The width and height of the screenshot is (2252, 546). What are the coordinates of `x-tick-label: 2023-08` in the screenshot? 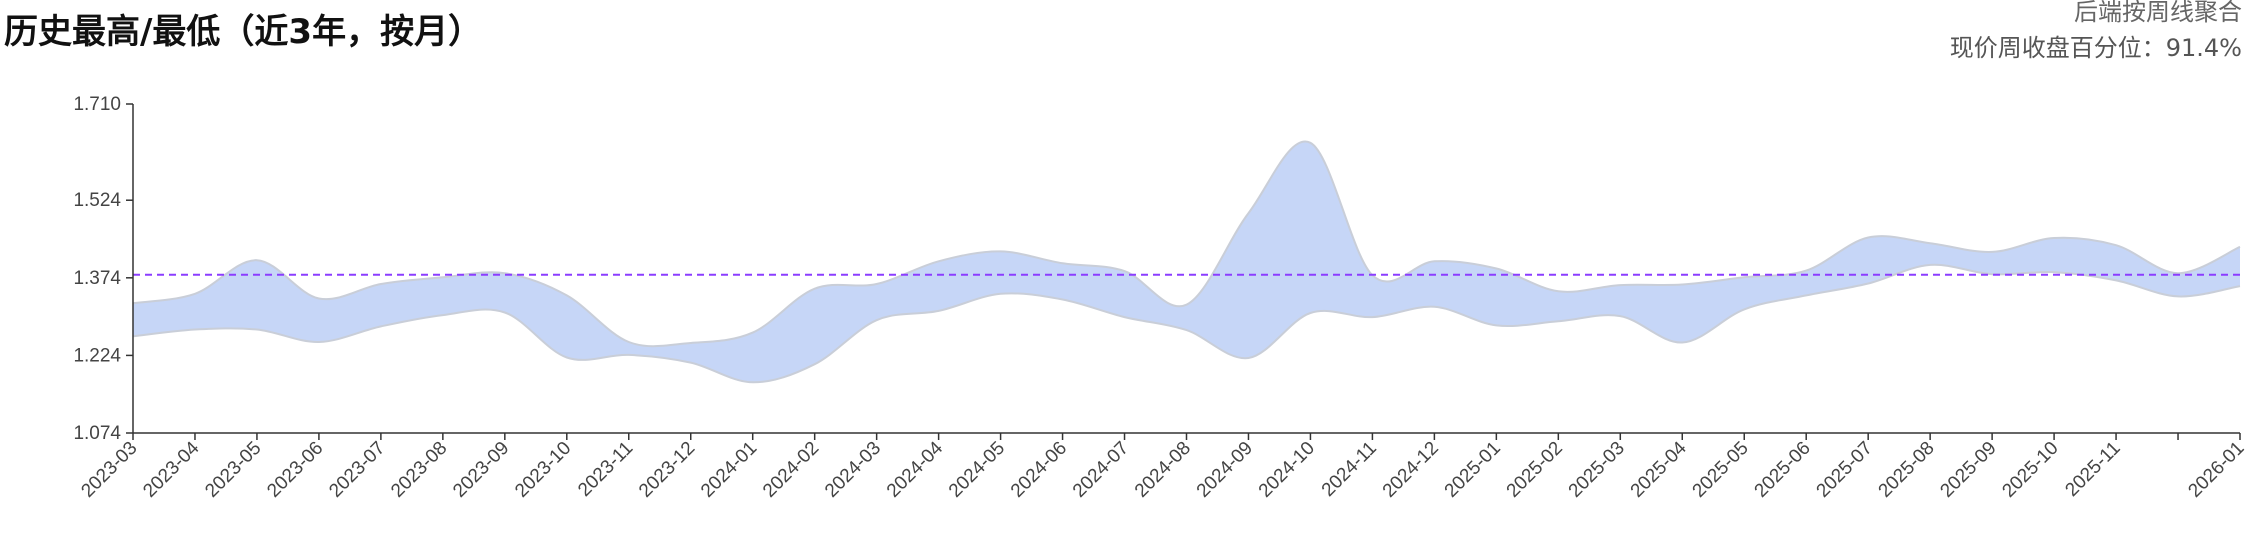 It's located at (419, 470).